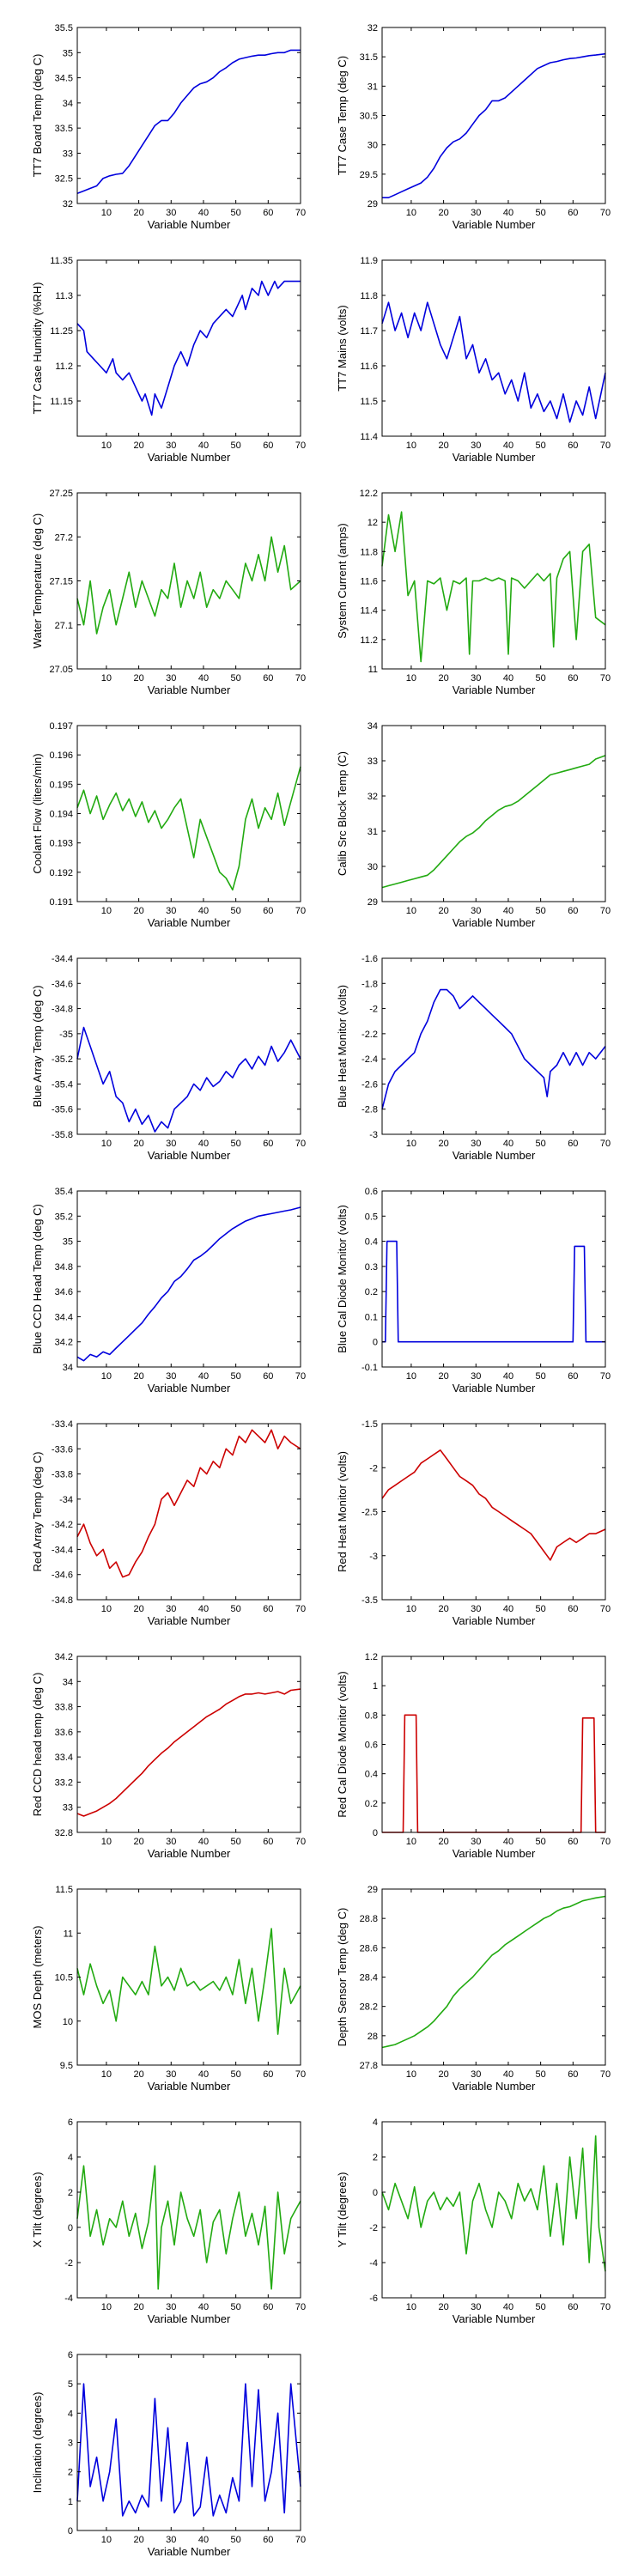  What do you see at coordinates (68, 1243) in the screenshot?
I see `y-tick-label: 35` at bounding box center [68, 1243].